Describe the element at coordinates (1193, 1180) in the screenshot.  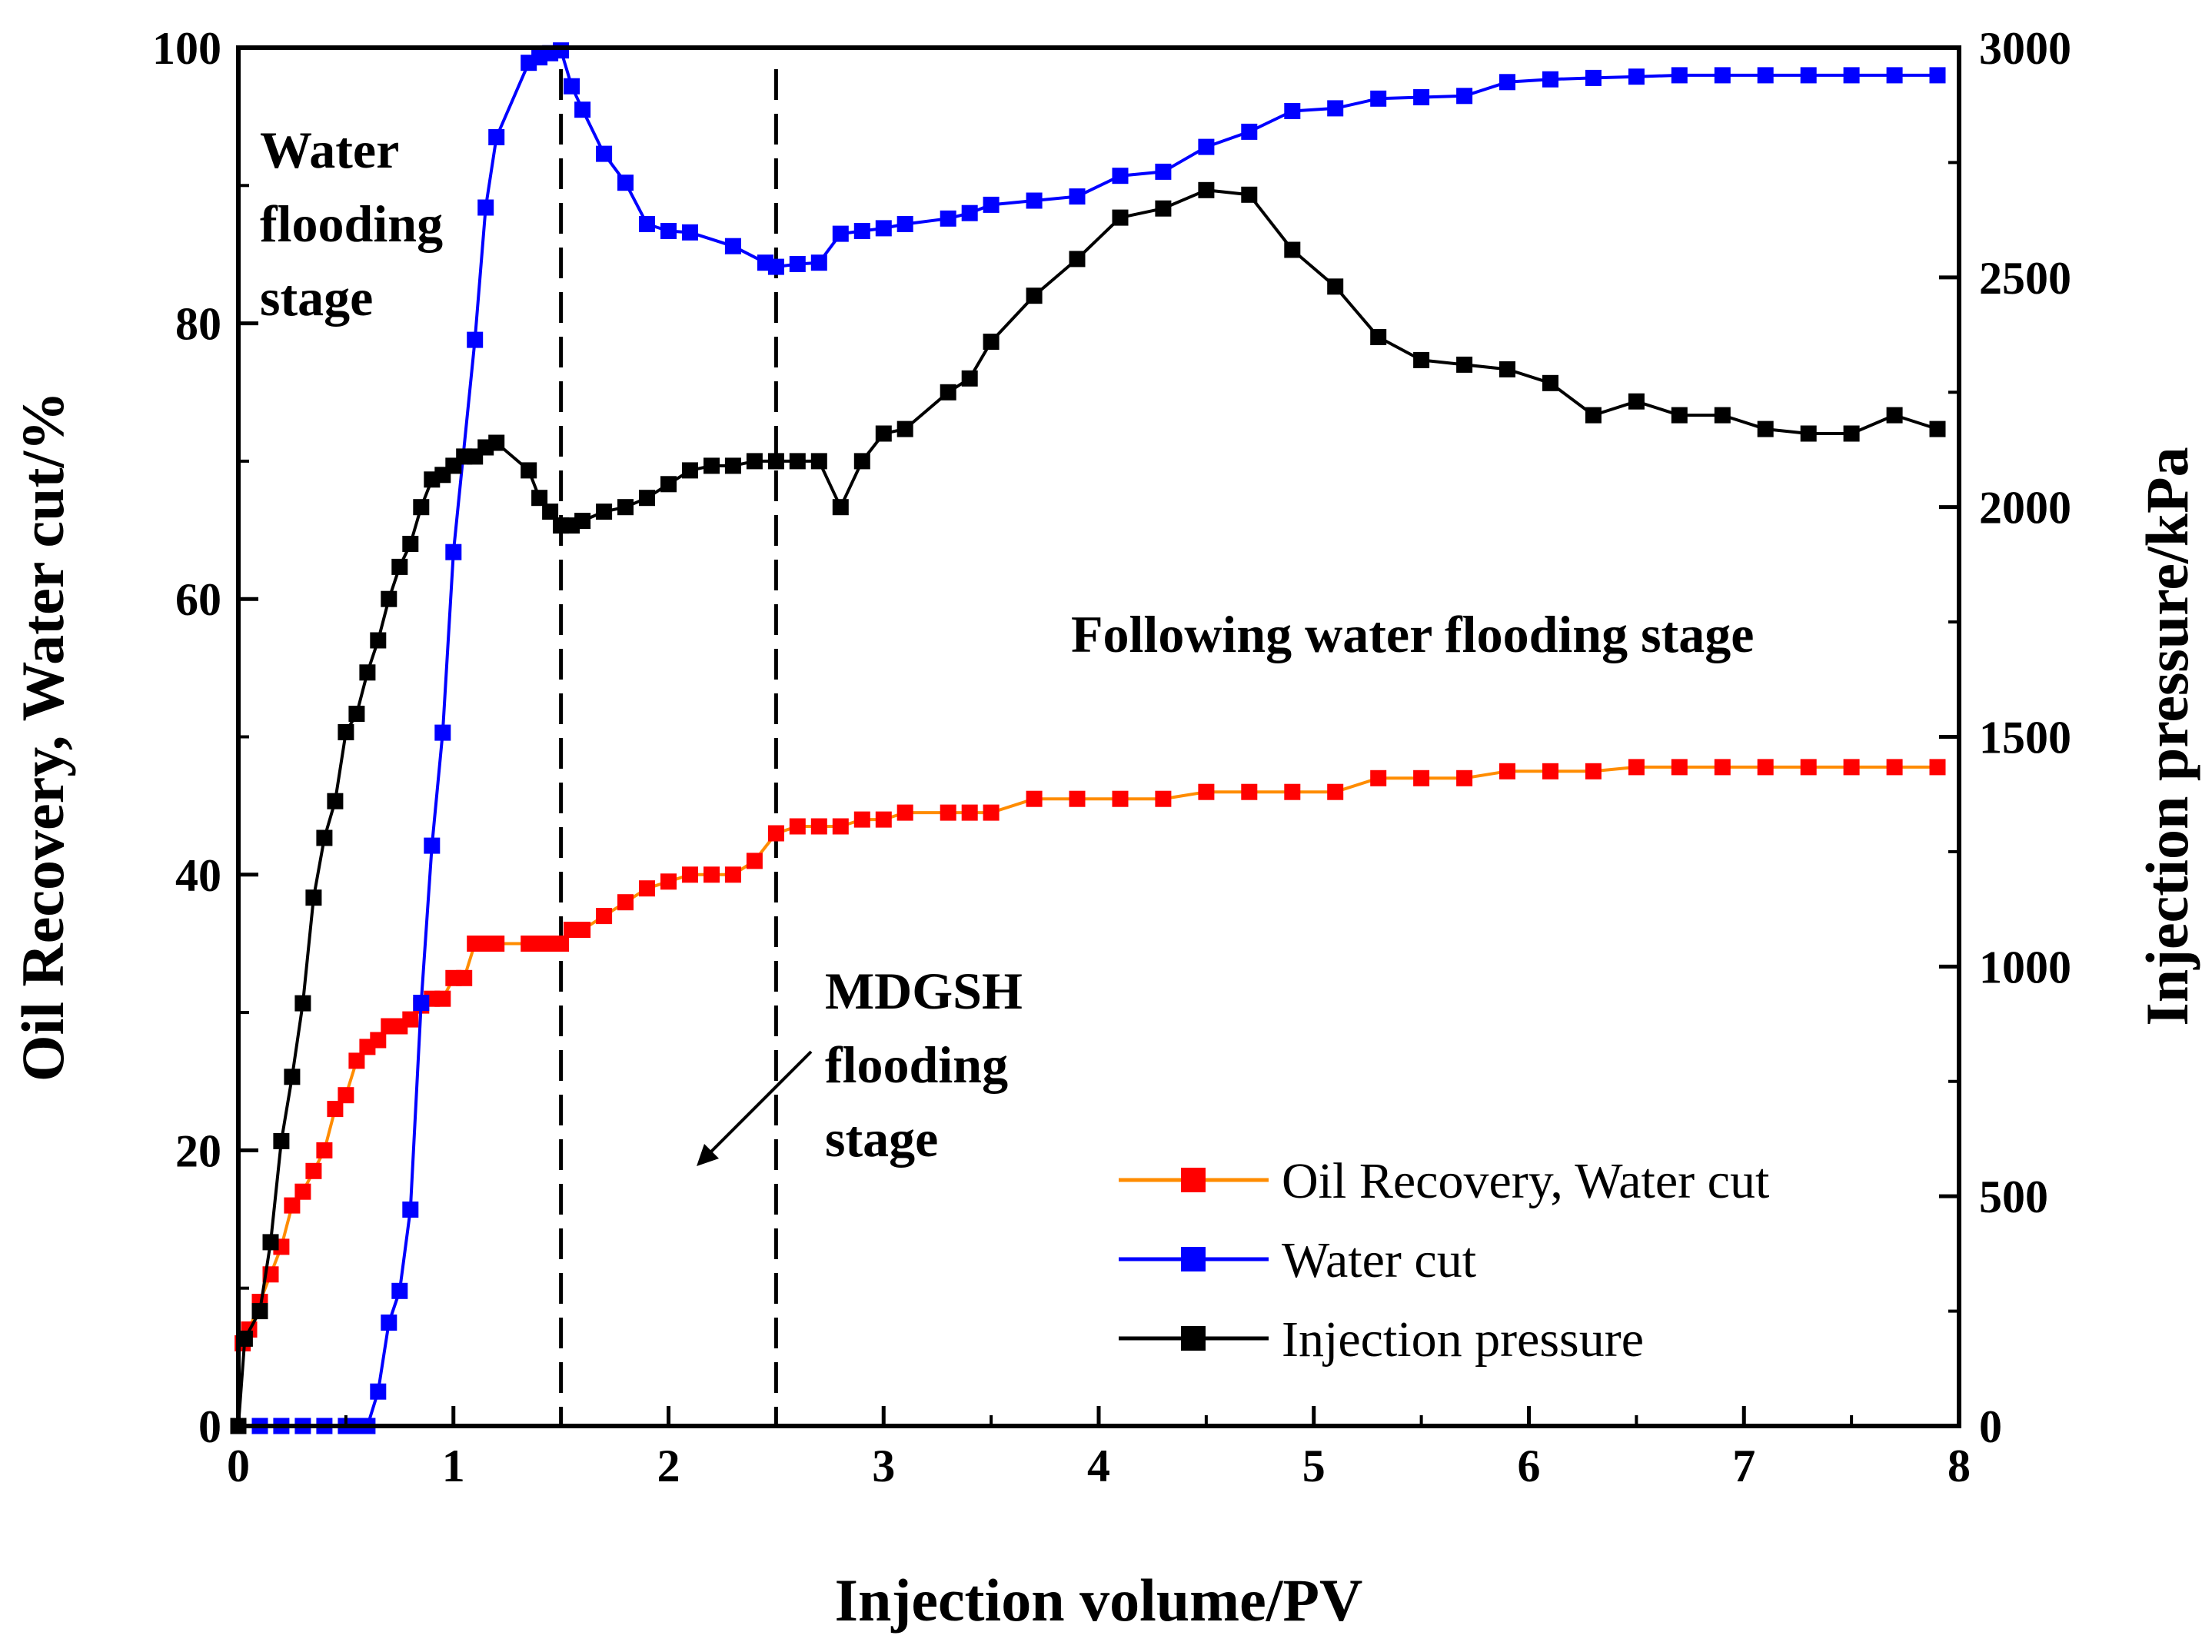
I see `legend-marker-oil-recovery` at that location.